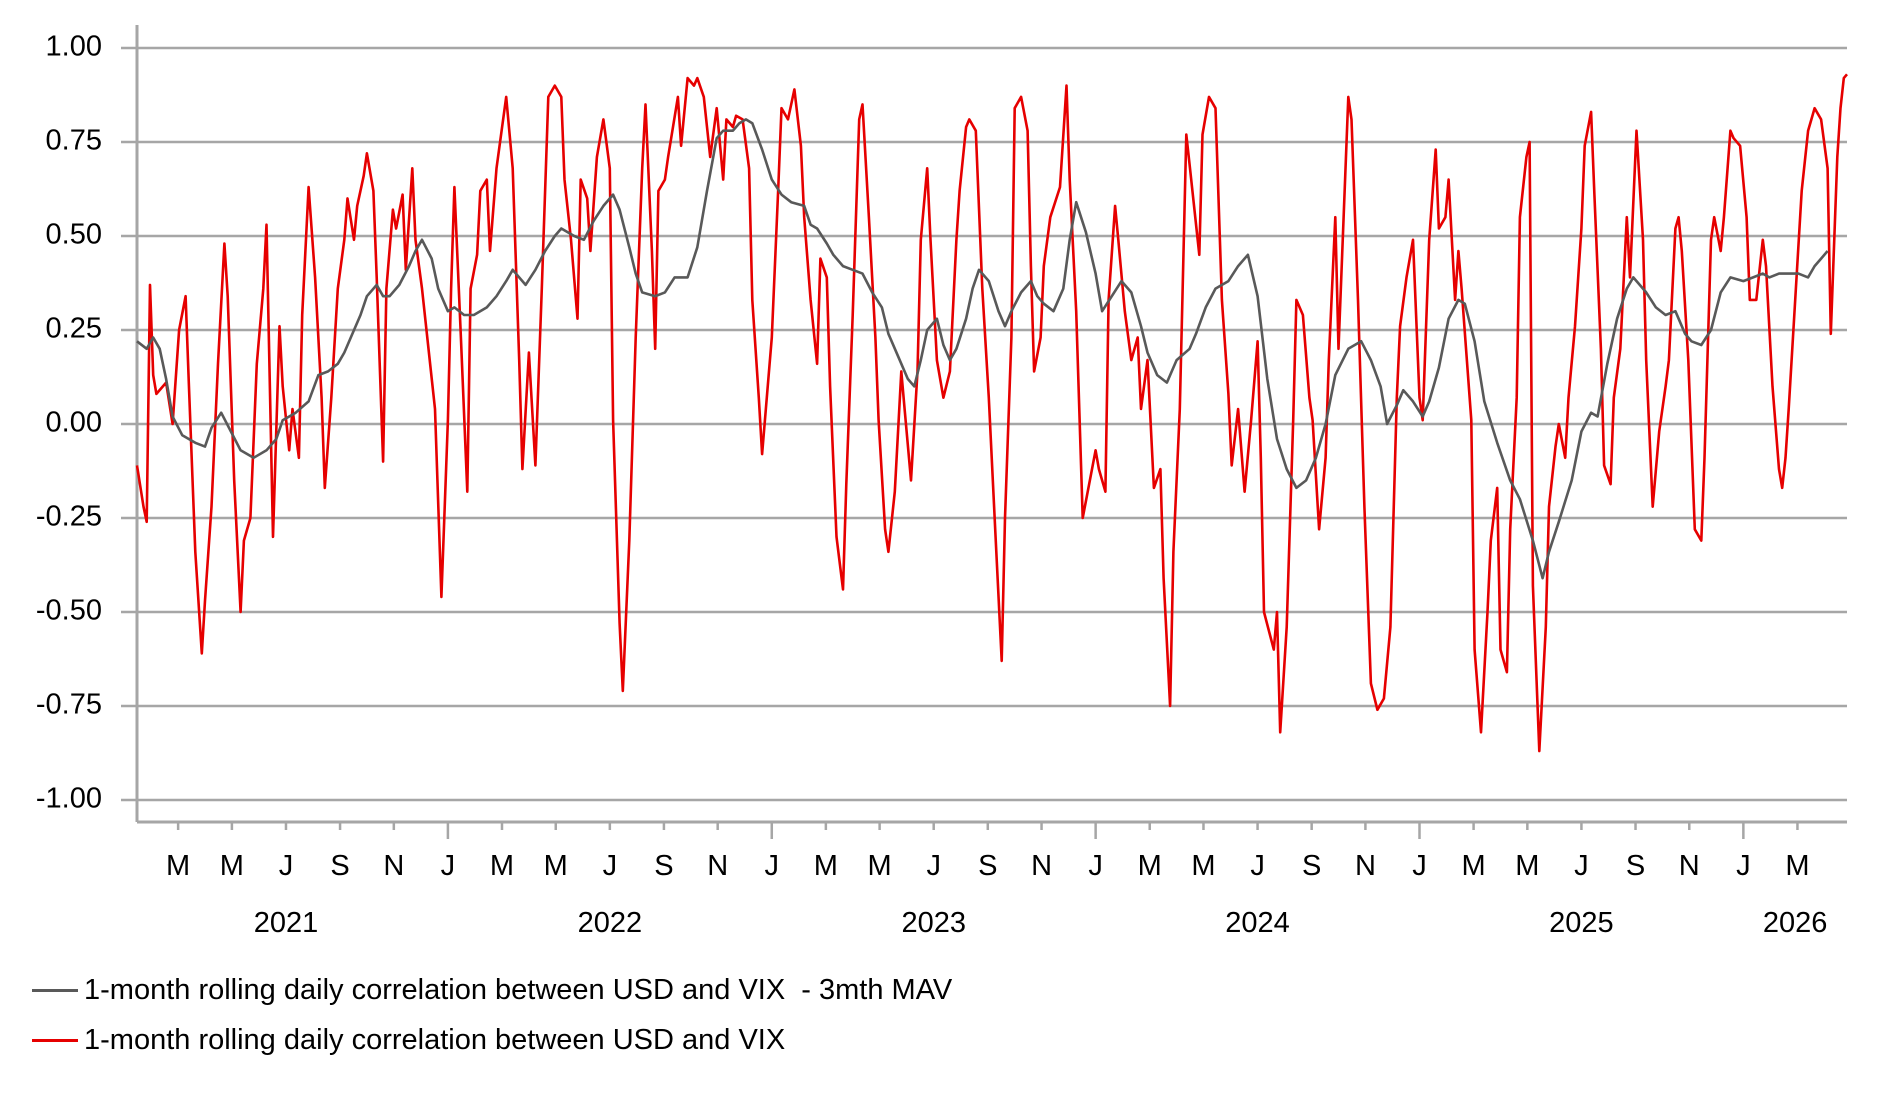  What do you see at coordinates (69, 799) in the screenshot?
I see `y-tick-label: -1.00` at bounding box center [69, 799].